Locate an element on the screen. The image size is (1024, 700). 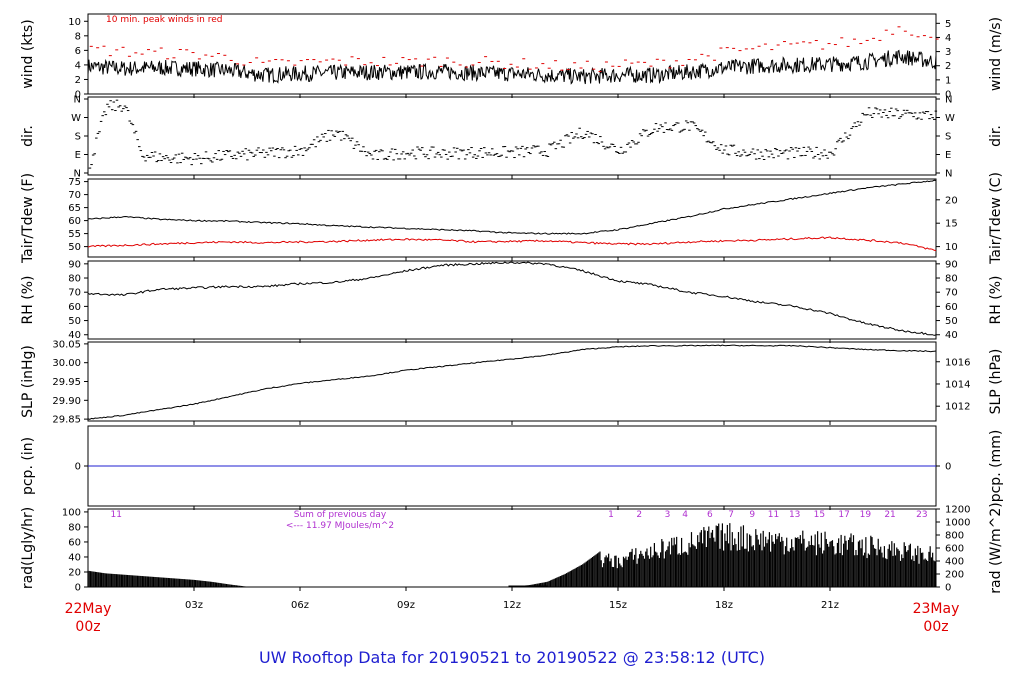
y-tick-label-left: 29.85 is located at coordinates (66, 420).